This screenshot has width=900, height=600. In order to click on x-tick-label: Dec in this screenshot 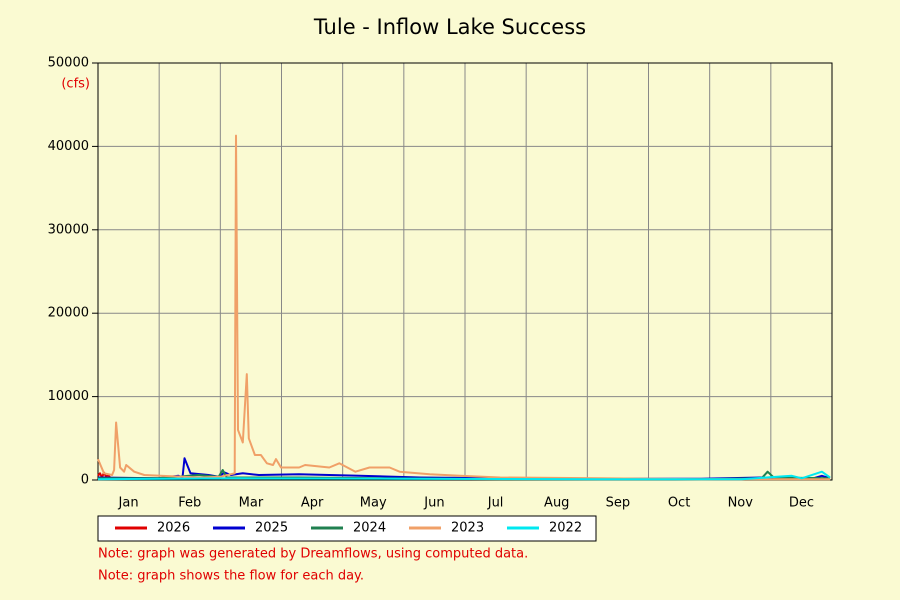, I will do `click(801, 503)`.